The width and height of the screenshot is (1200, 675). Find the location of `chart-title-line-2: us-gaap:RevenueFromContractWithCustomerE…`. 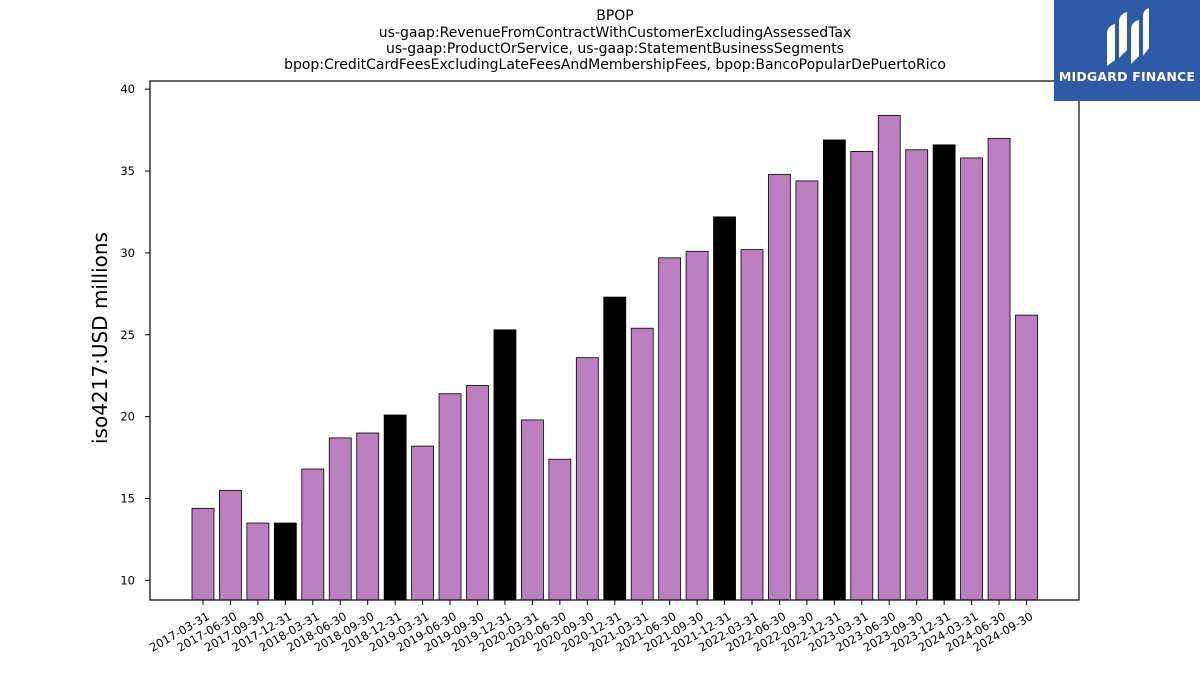

chart-title-line-2: us-gaap:RevenueFromContractWithCustomerE… is located at coordinates (615, 33).